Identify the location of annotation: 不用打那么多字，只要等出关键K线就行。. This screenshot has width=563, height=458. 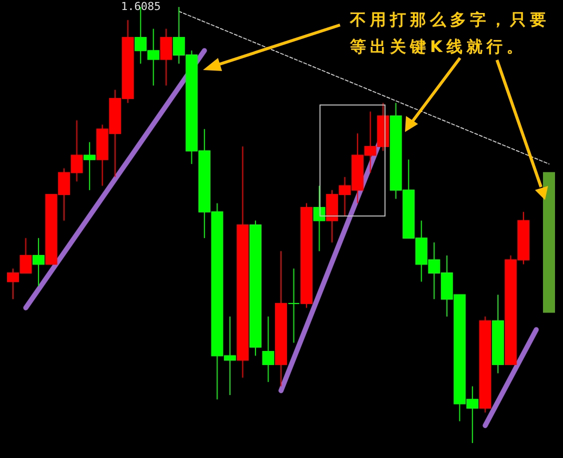
(450, 33).